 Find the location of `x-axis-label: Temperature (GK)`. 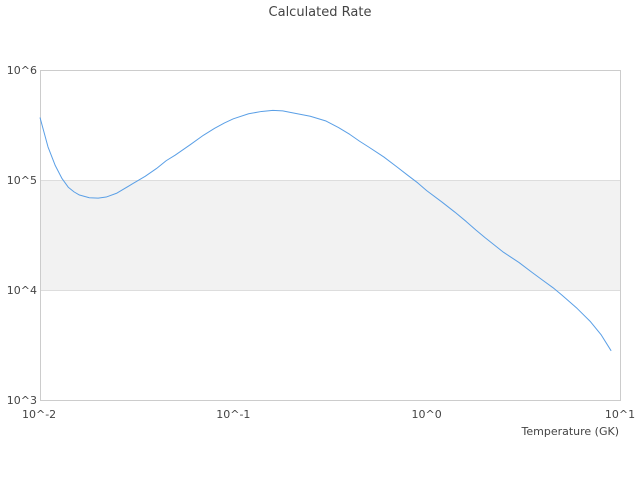

x-axis-label: Temperature (GK) is located at coordinates (570, 431).